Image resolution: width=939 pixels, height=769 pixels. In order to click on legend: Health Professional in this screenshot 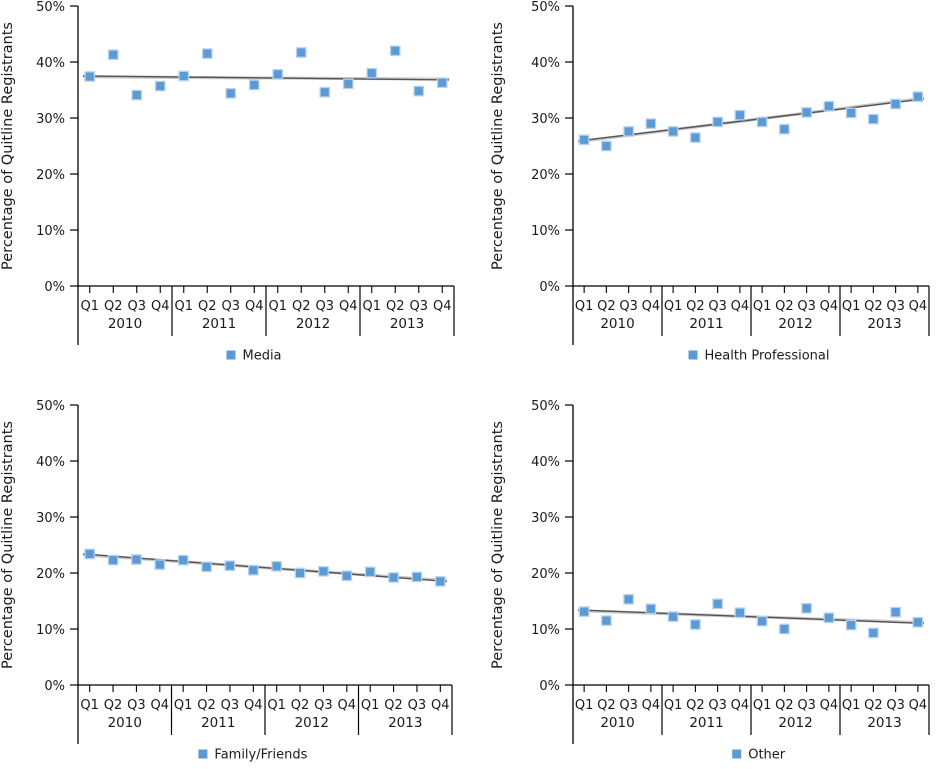, I will do `click(759, 356)`.